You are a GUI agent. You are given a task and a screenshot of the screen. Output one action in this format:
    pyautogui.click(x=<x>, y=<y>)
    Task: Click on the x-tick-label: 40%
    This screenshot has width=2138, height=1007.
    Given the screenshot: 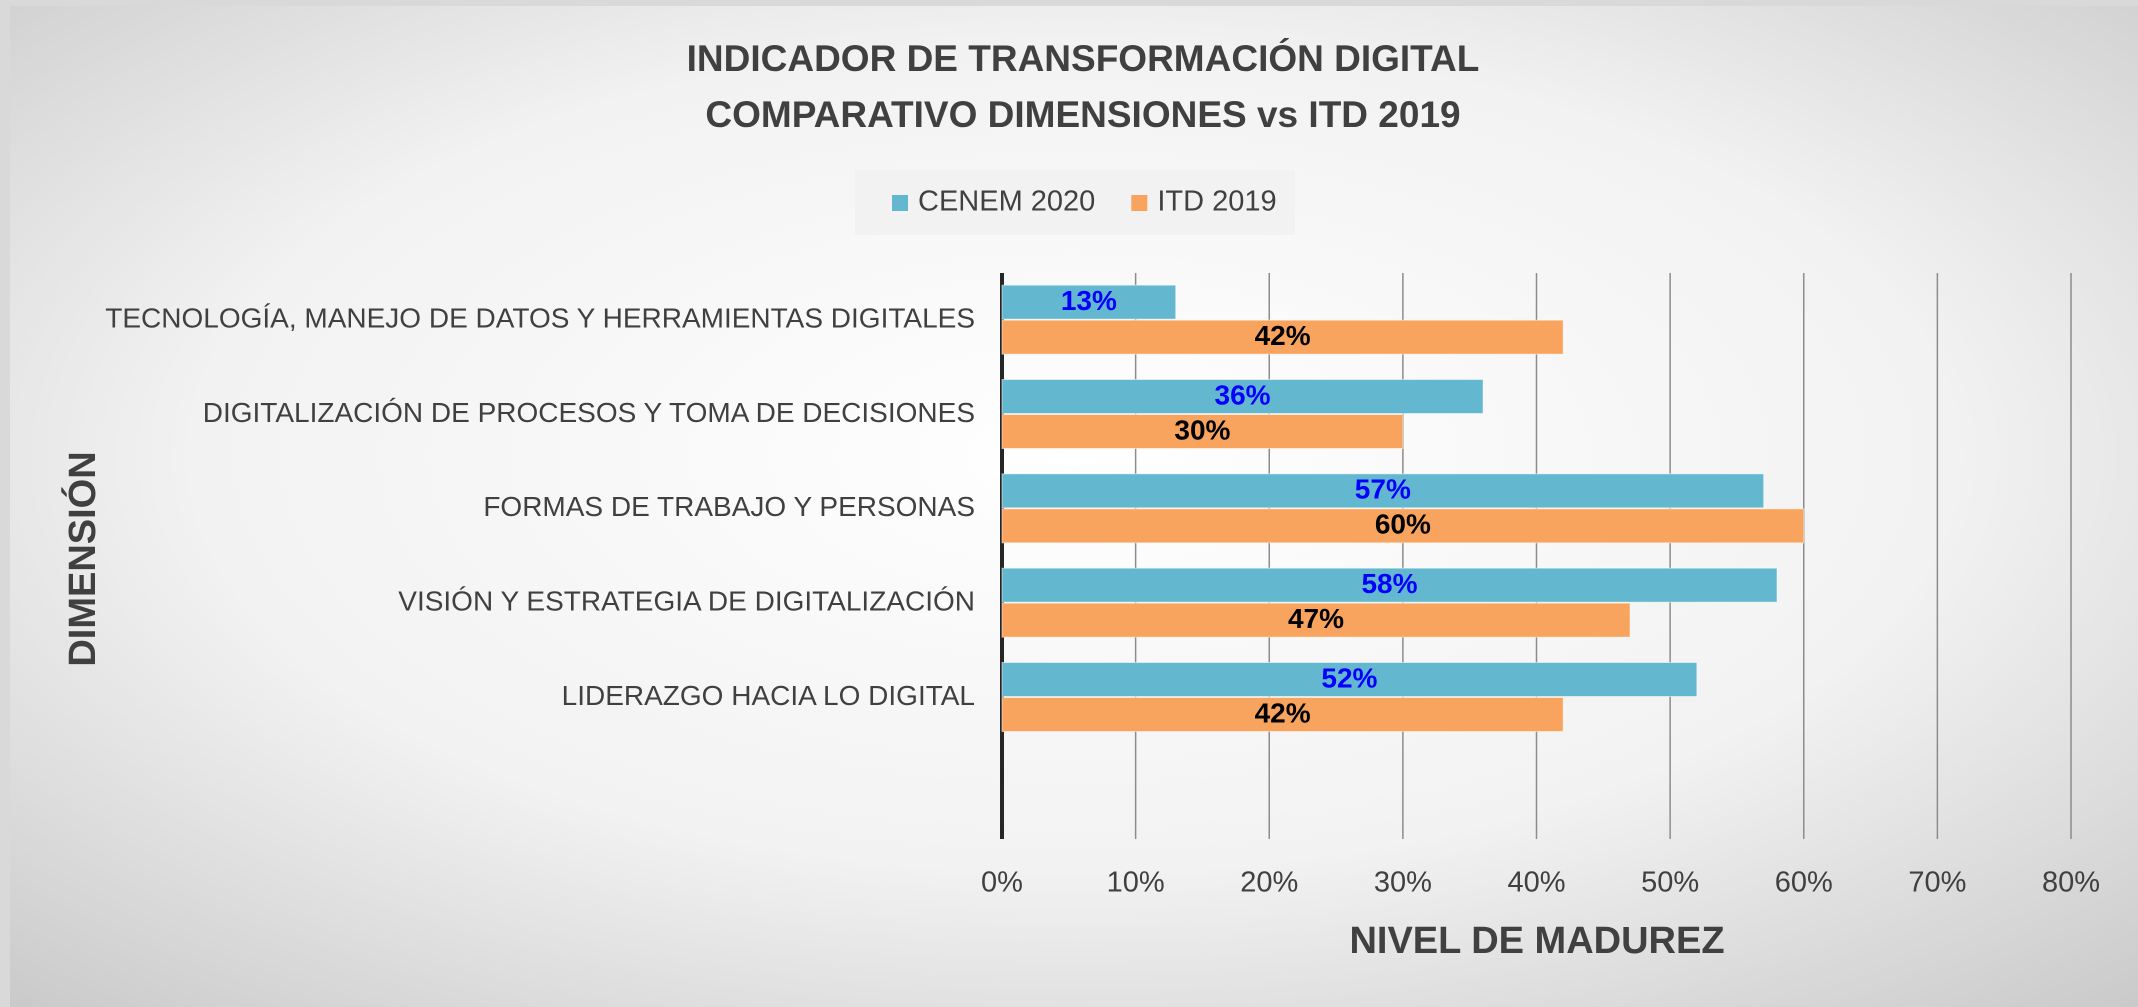 What is the action you would take?
    pyautogui.click(x=1536, y=883)
    